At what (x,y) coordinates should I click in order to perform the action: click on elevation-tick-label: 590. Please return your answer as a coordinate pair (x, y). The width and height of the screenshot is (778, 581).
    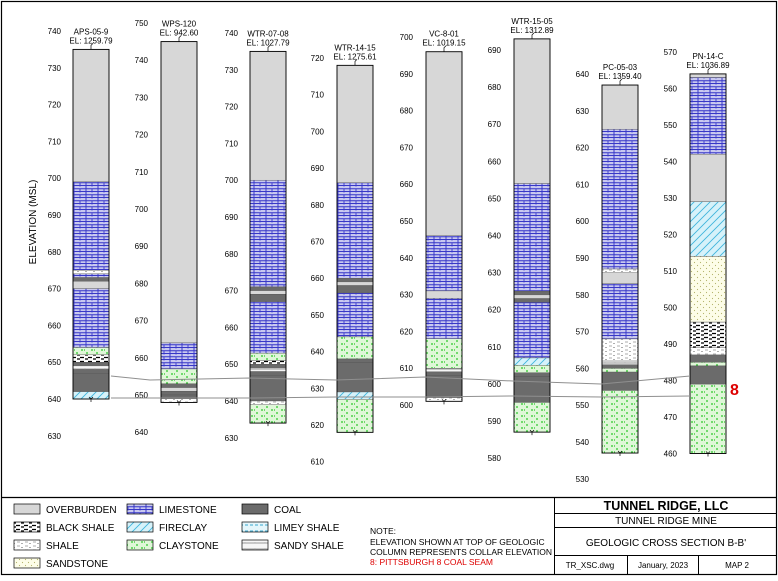
    Looking at the image, I should click on (583, 258).